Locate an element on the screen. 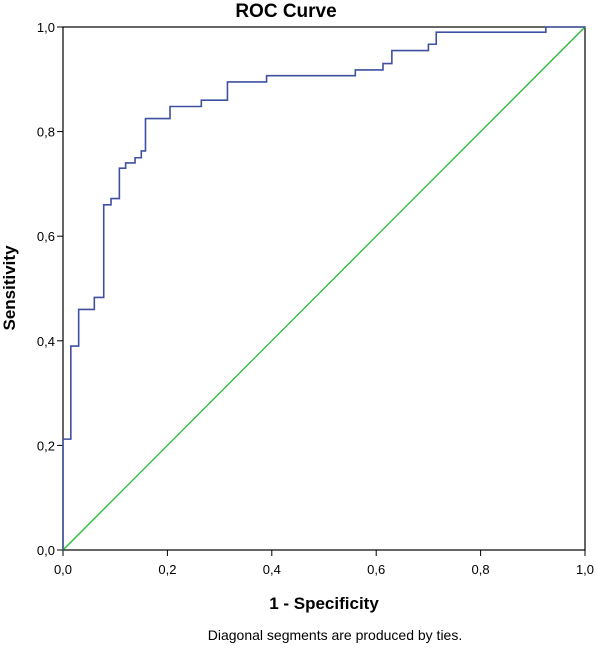 This screenshot has height=653, width=597. y-tick-label: 0,2 is located at coordinates (46, 445).